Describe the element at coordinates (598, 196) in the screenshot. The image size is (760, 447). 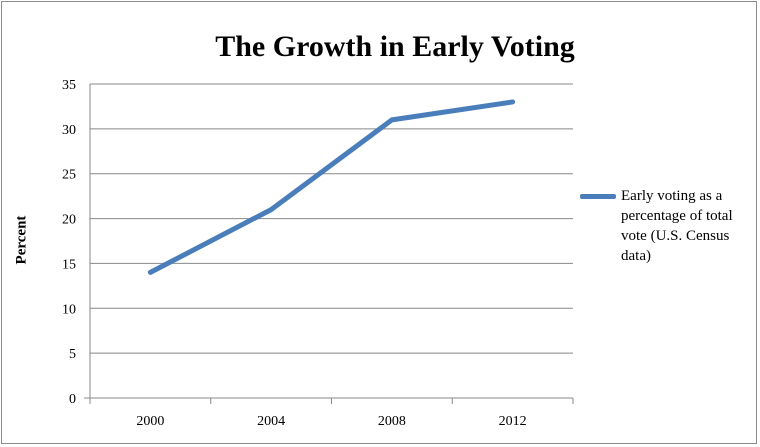
I see `legend-swatch` at that location.